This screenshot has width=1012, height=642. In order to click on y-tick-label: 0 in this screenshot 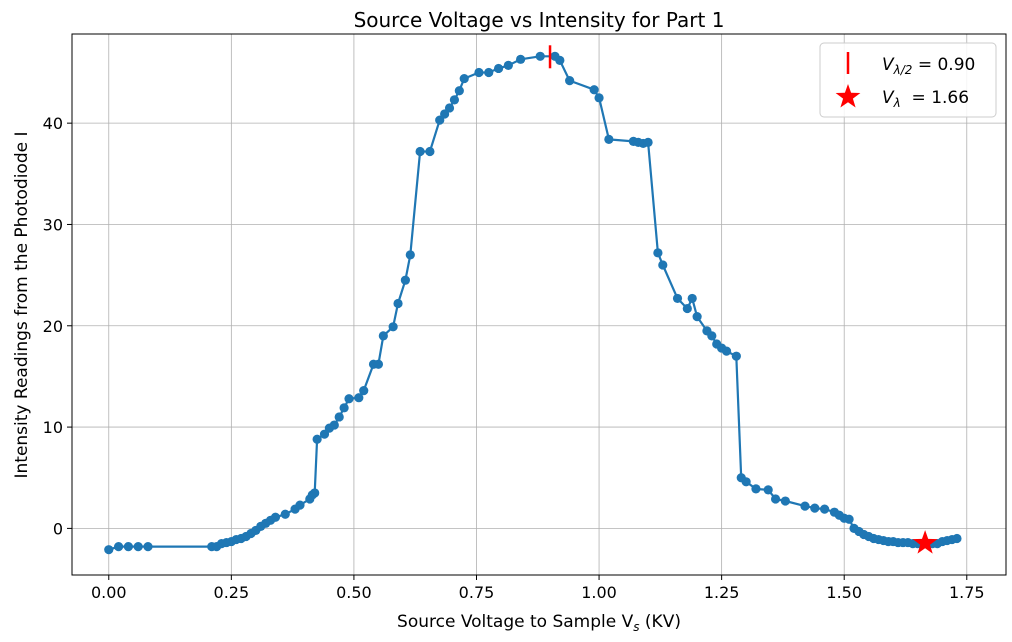, I will do `click(58, 528)`.